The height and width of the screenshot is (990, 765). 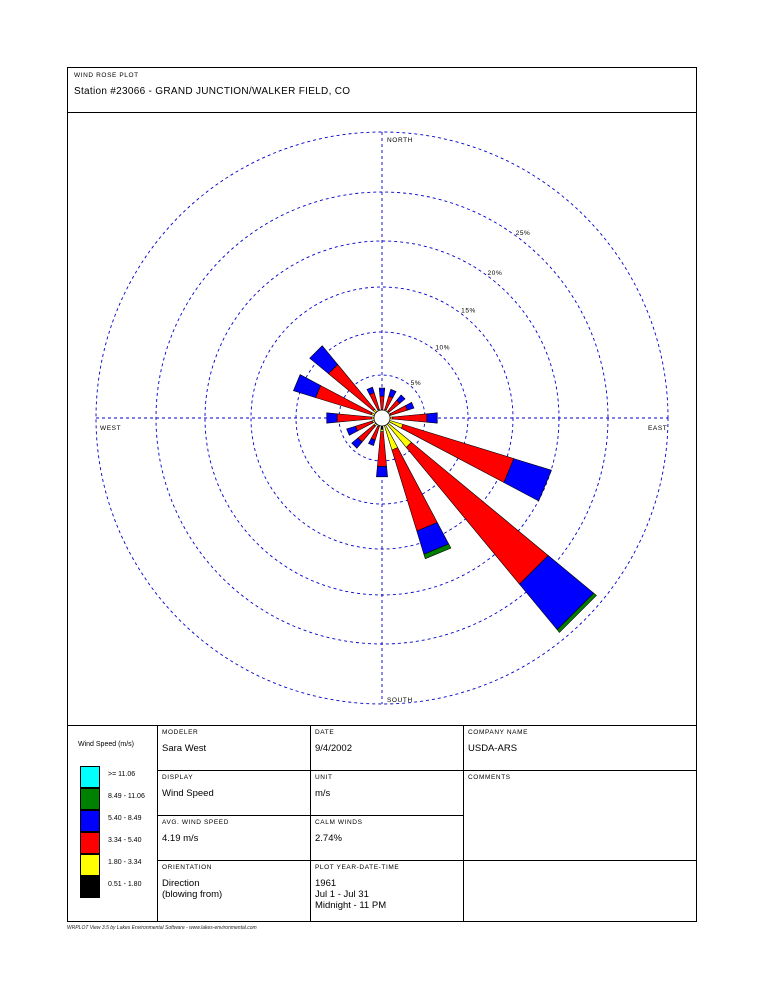 What do you see at coordinates (122, 774) in the screenshot?
I see `legend-label: >= 11.06` at bounding box center [122, 774].